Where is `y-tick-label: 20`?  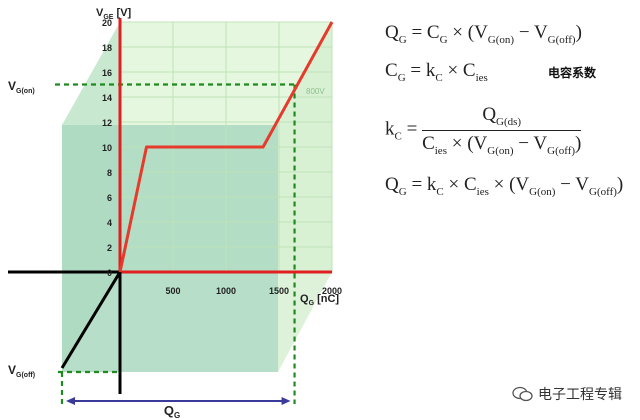
y-tick-label: 20 is located at coordinates (107, 23).